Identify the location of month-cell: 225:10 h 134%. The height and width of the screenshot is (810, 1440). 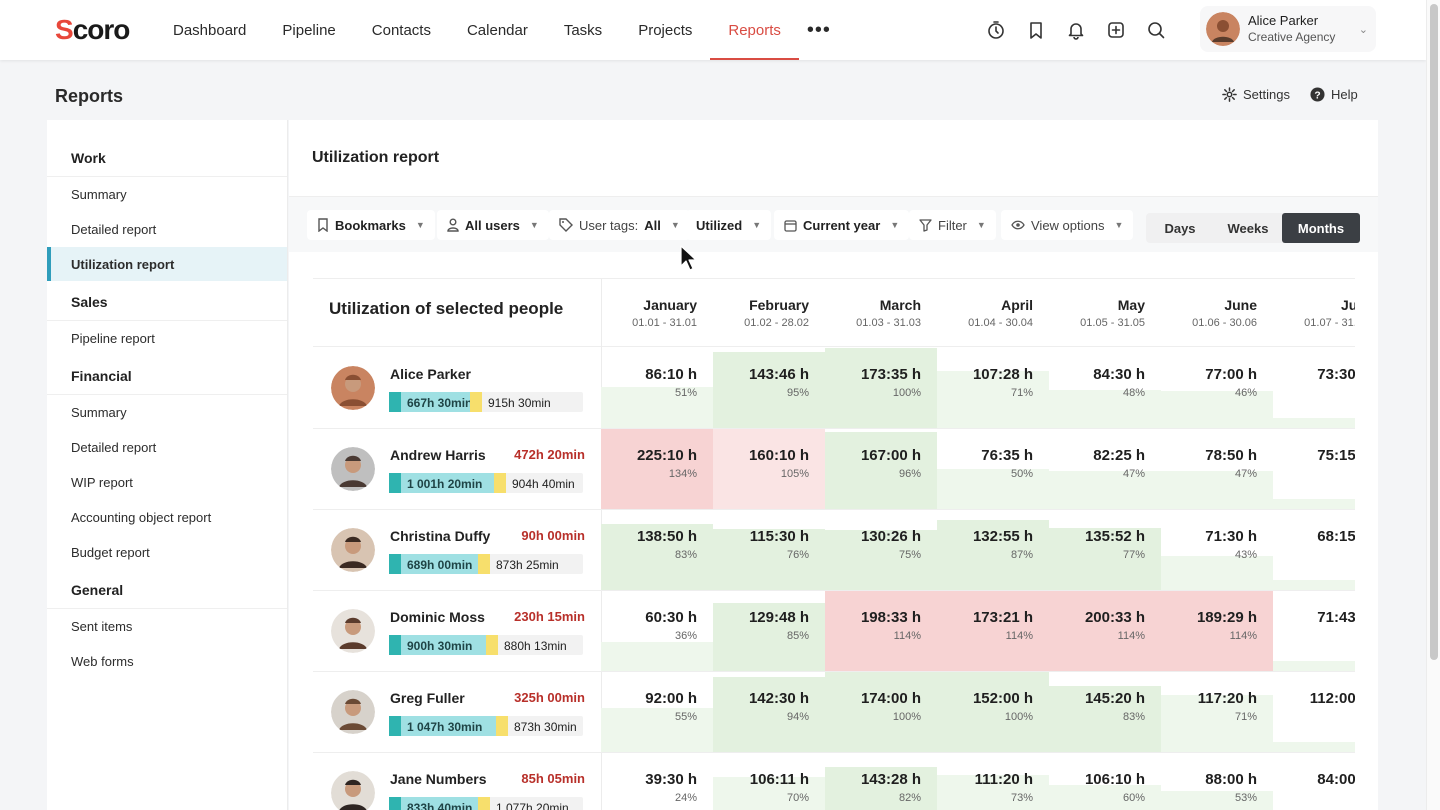
(657, 469).